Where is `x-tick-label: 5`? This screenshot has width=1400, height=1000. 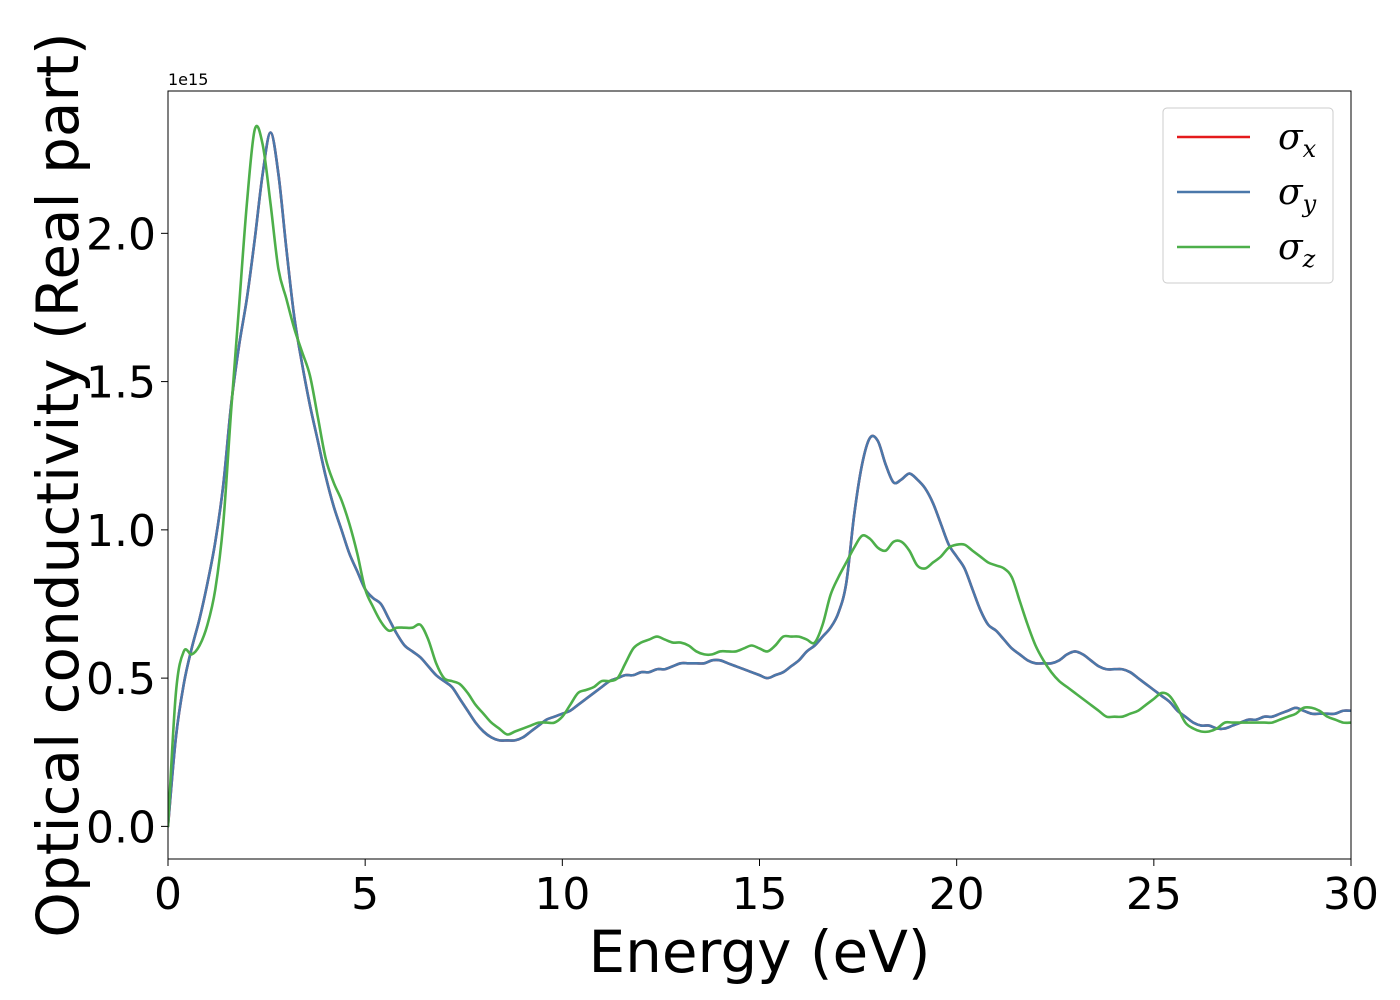 x-tick-label: 5 is located at coordinates (365, 894).